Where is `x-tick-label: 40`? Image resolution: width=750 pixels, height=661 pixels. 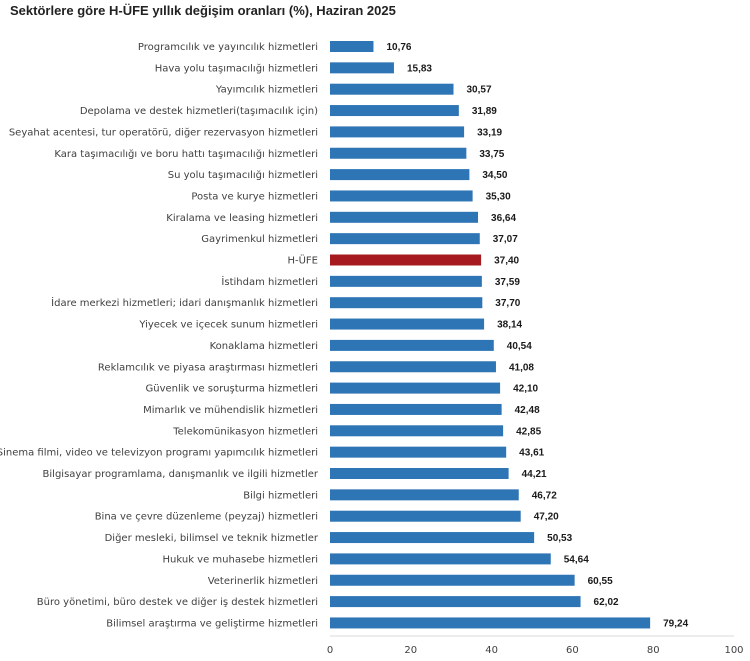 x-tick-label: 40 is located at coordinates (491, 650).